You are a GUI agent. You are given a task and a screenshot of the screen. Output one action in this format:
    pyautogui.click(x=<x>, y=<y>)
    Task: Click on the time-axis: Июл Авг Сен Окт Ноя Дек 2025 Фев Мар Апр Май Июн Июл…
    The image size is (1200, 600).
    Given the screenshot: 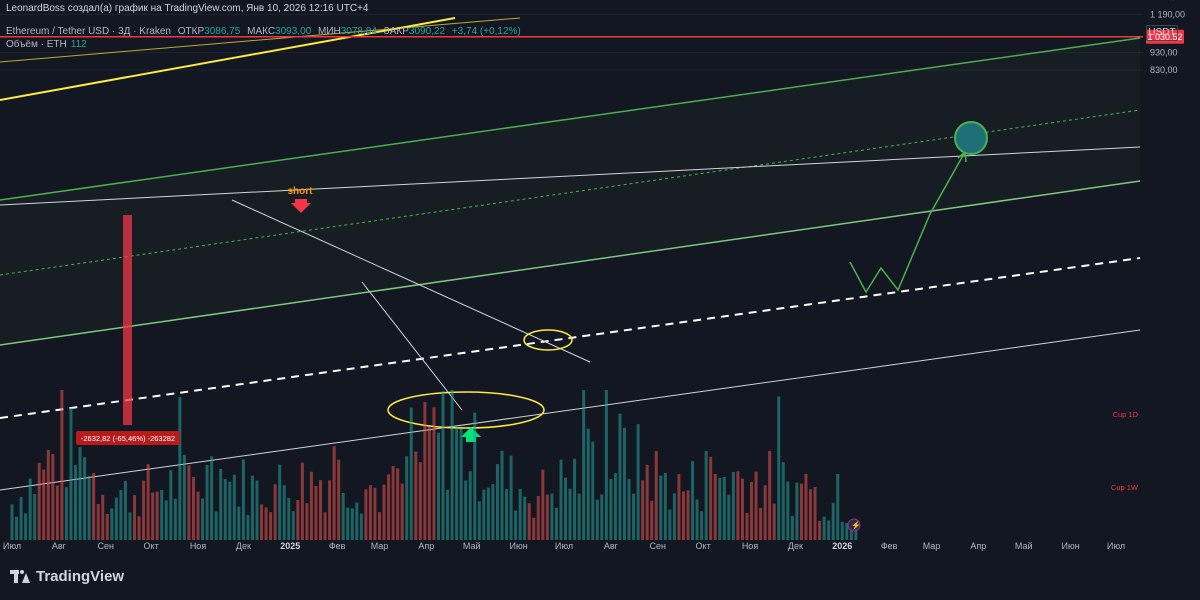 What is the action you would take?
    pyautogui.click(x=564, y=546)
    